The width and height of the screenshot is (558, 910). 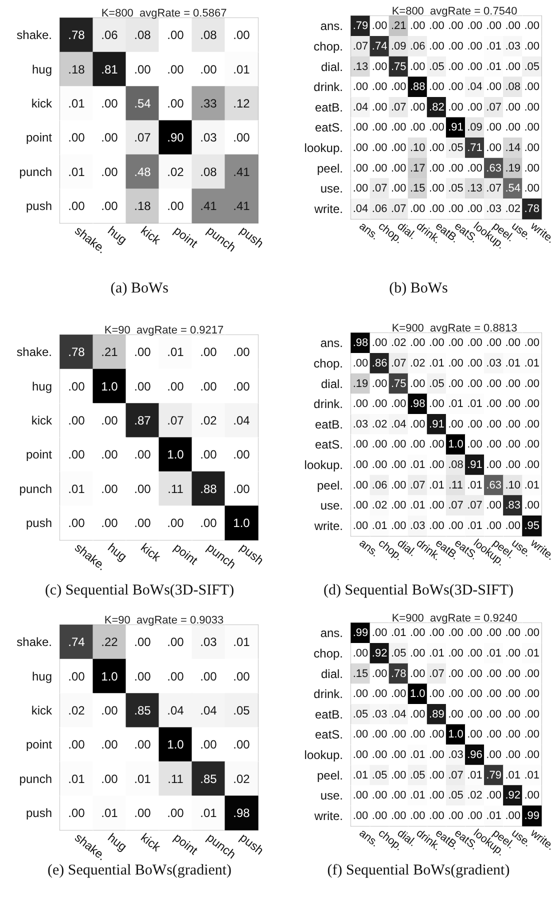 What do you see at coordinates (512, 87) in the screenshot?
I see `data-label: .08` at bounding box center [512, 87].